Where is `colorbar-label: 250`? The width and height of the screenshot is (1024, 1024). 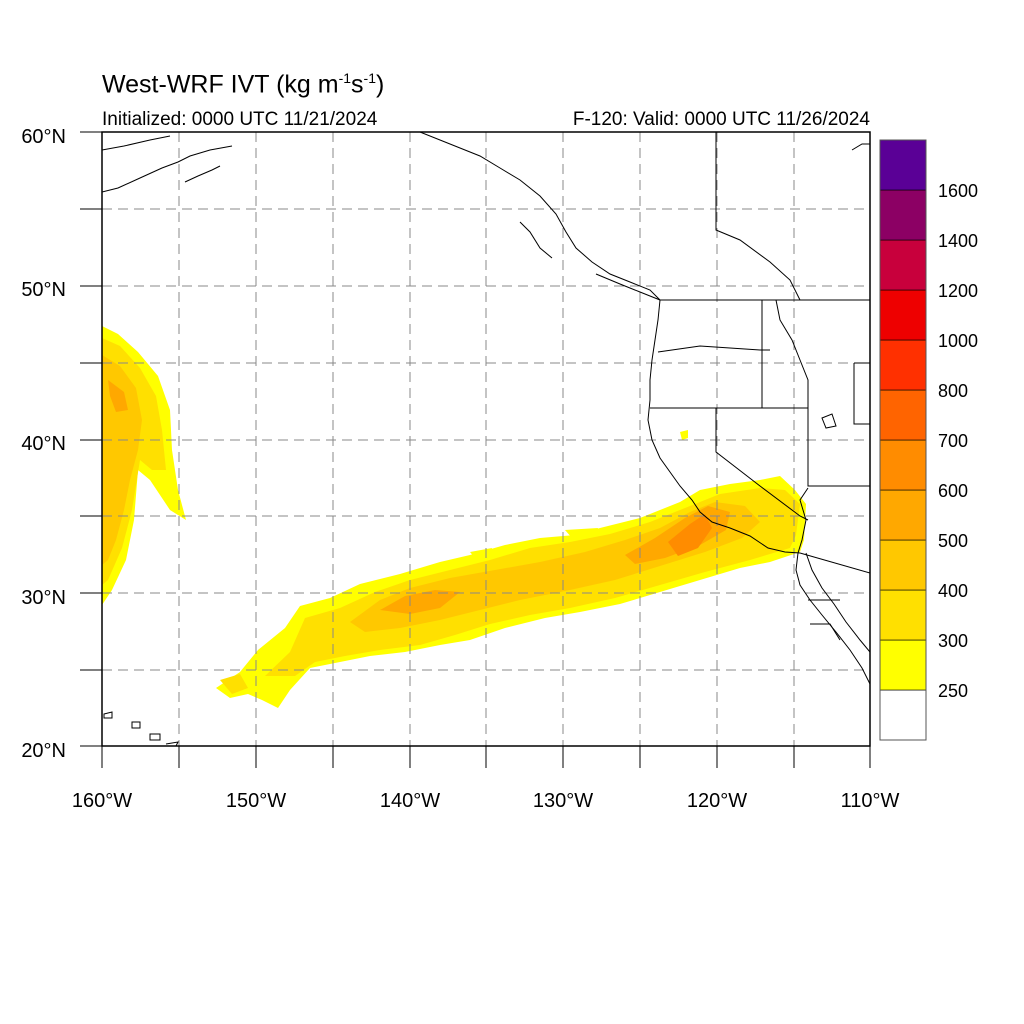
colorbar-label: 250 is located at coordinates (953, 691).